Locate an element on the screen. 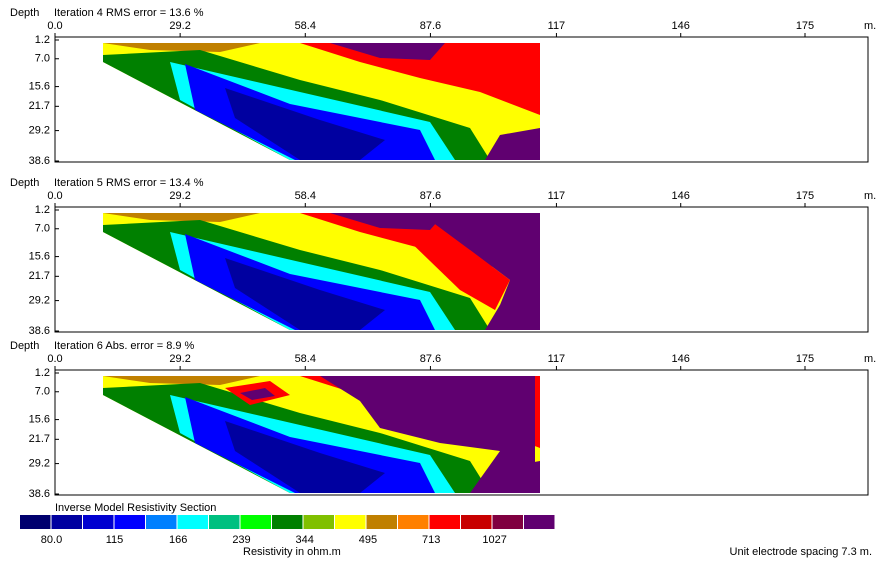 The image size is (885, 563). scale-label: 713 is located at coordinates (431, 540).